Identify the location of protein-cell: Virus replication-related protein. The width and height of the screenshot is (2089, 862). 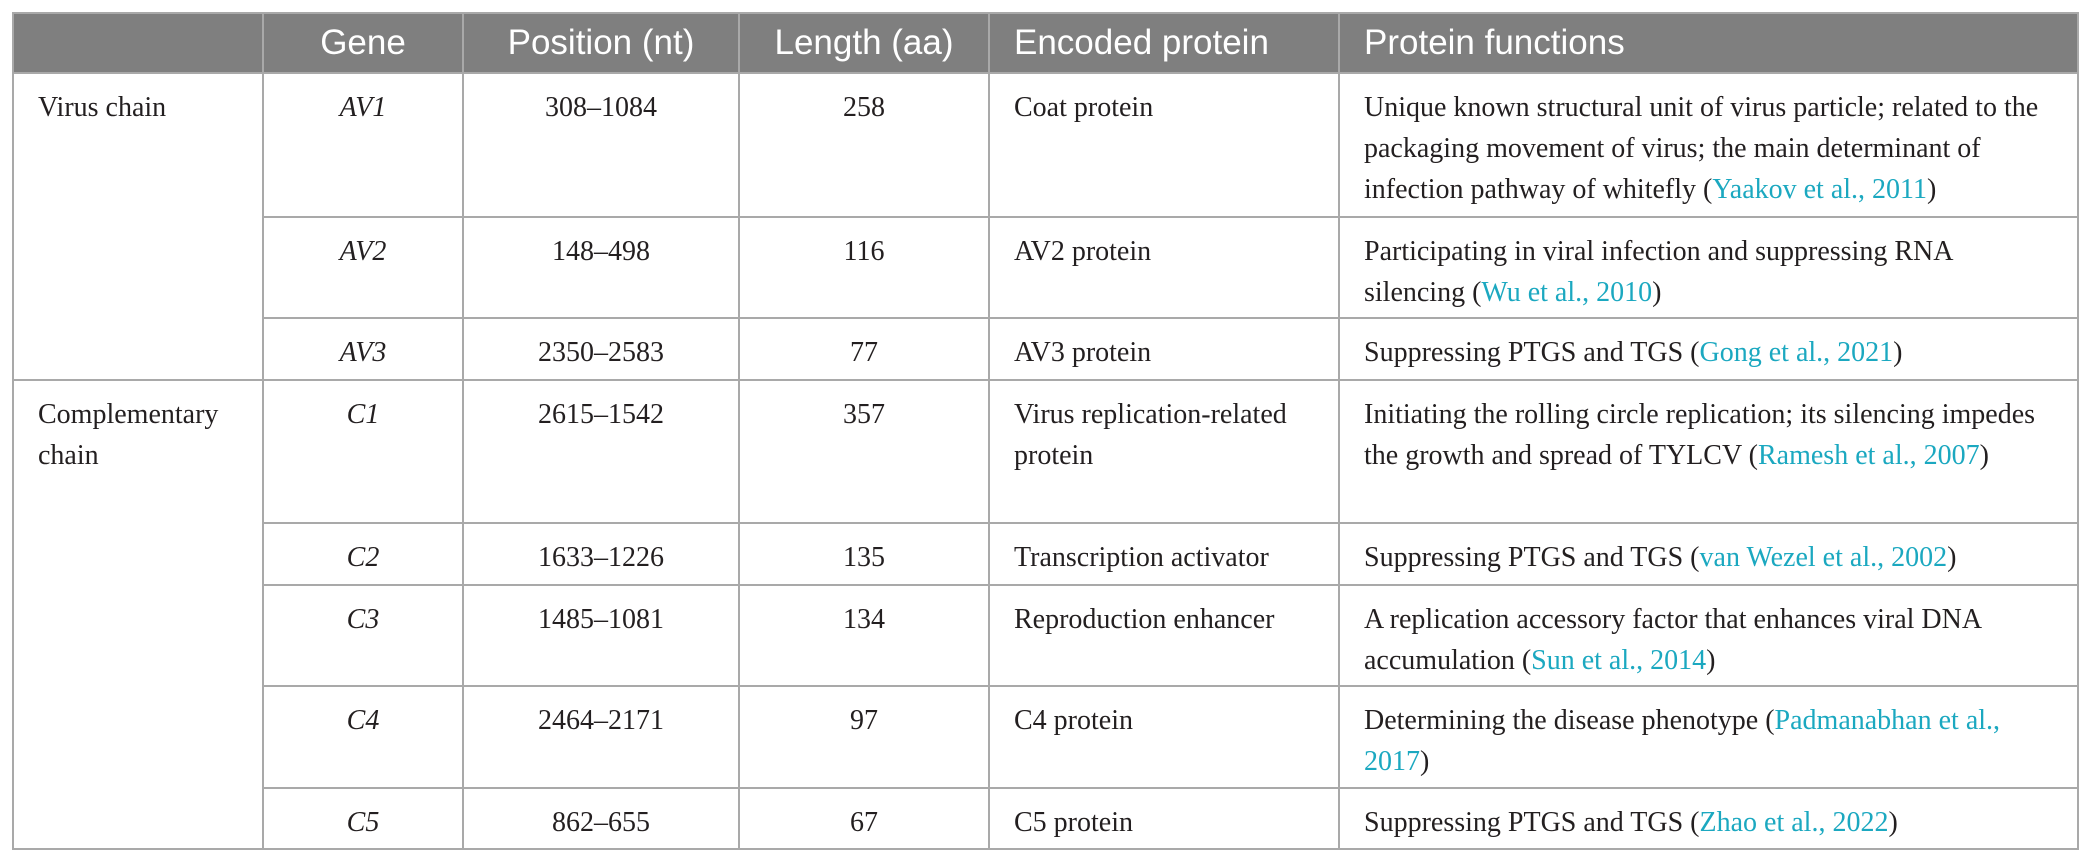
(1164, 451).